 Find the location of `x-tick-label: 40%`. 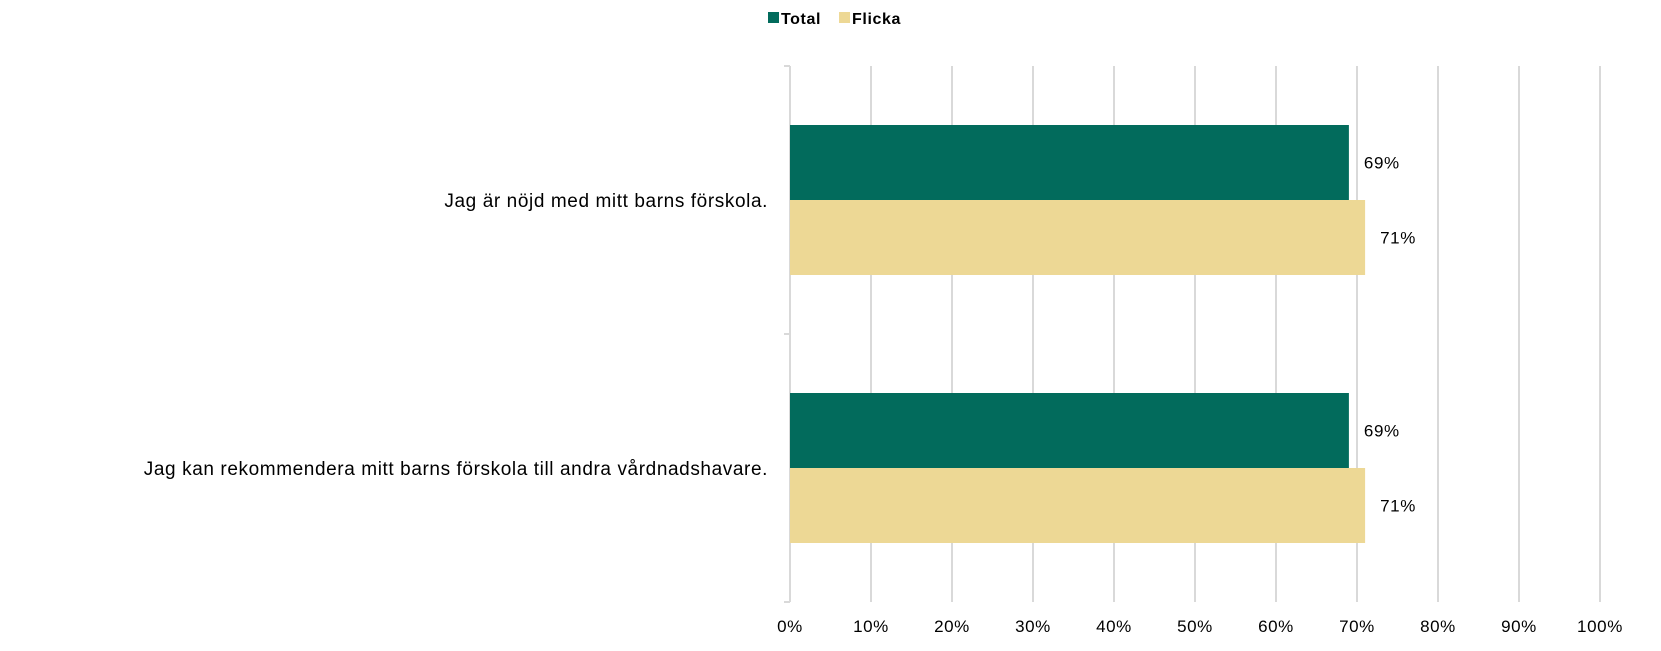

x-tick-label: 40% is located at coordinates (1114, 626).